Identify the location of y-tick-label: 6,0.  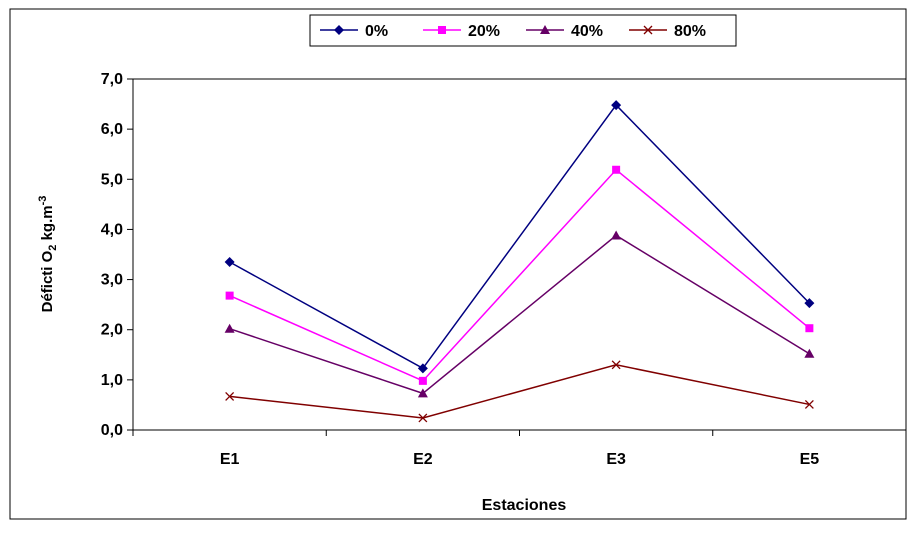
(112, 129).